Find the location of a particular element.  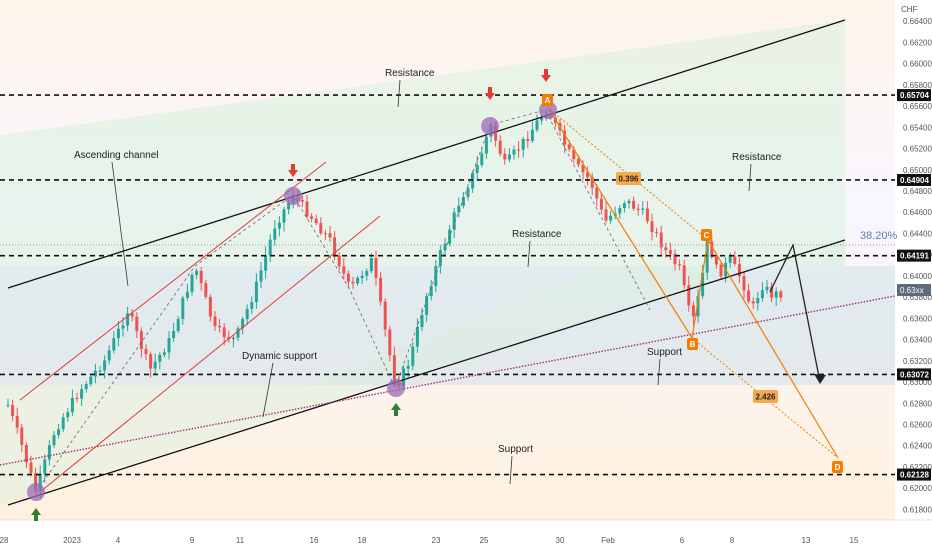

y-tick-label: 0.64000 is located at coordinates (917, 276).